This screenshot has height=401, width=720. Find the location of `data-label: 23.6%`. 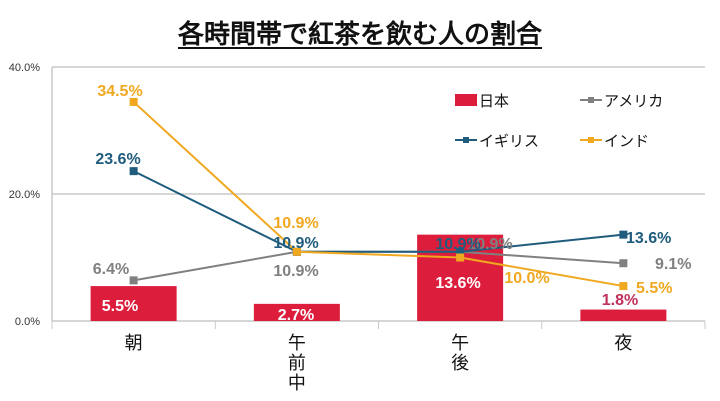

data-label: 23.6% is located at coordinates (117, 159).